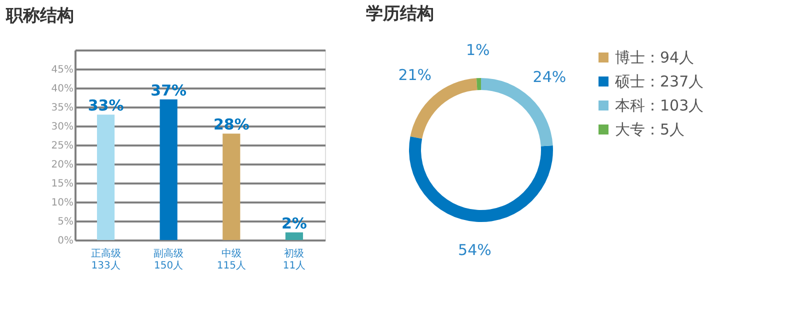  Describe the element at coordinates (62, 89) in the screenshot. I see `y-tick-label: 40%` at that location.